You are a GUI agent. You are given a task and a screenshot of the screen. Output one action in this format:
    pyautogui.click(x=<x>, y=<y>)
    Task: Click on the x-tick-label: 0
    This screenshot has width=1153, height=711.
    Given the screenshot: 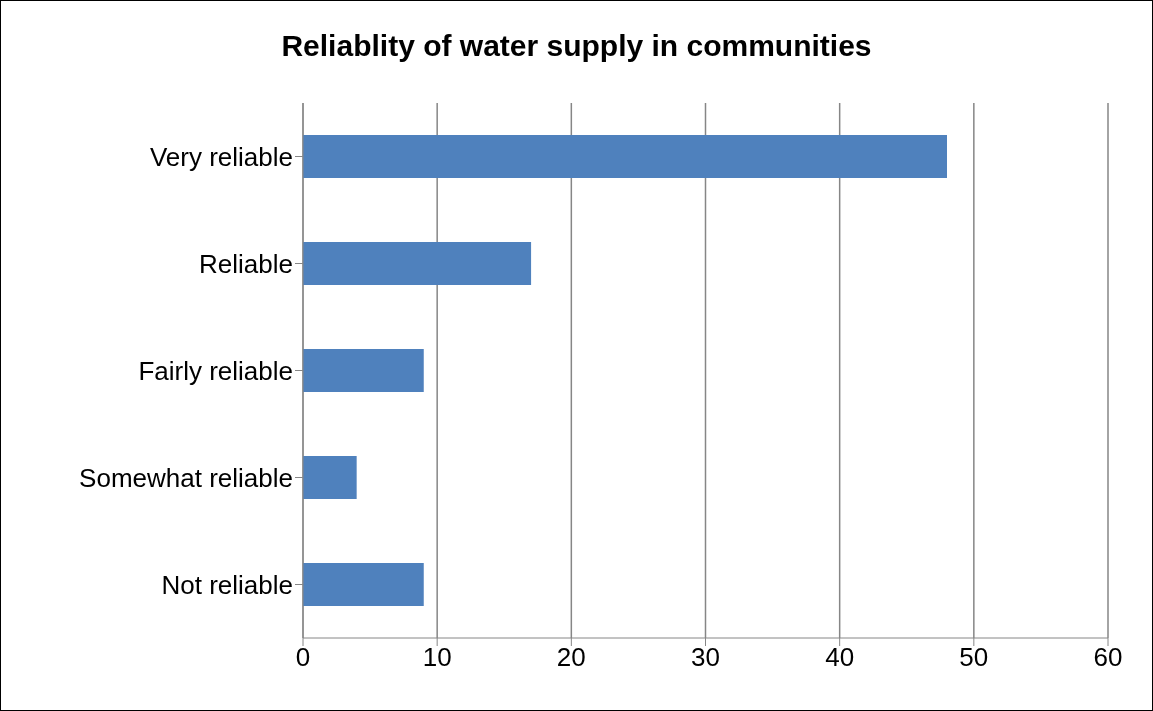 What is the action you would take?
    pyautogui.click(x=303, y=657)
    